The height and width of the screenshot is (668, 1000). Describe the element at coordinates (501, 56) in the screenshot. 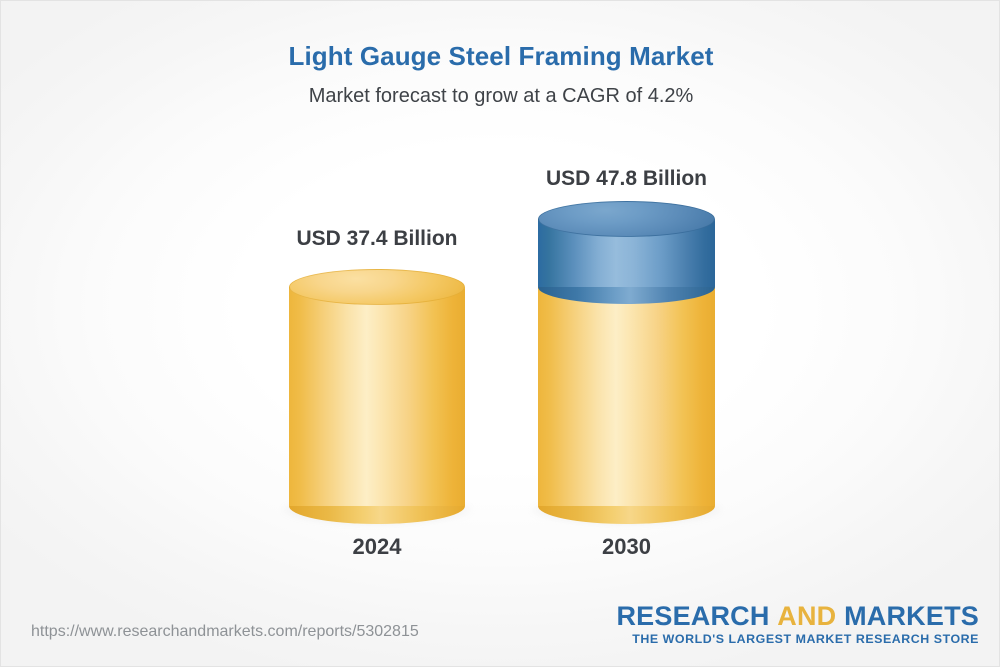

I see `chart-title: Light Gauge Steel Framing Market` at that location.